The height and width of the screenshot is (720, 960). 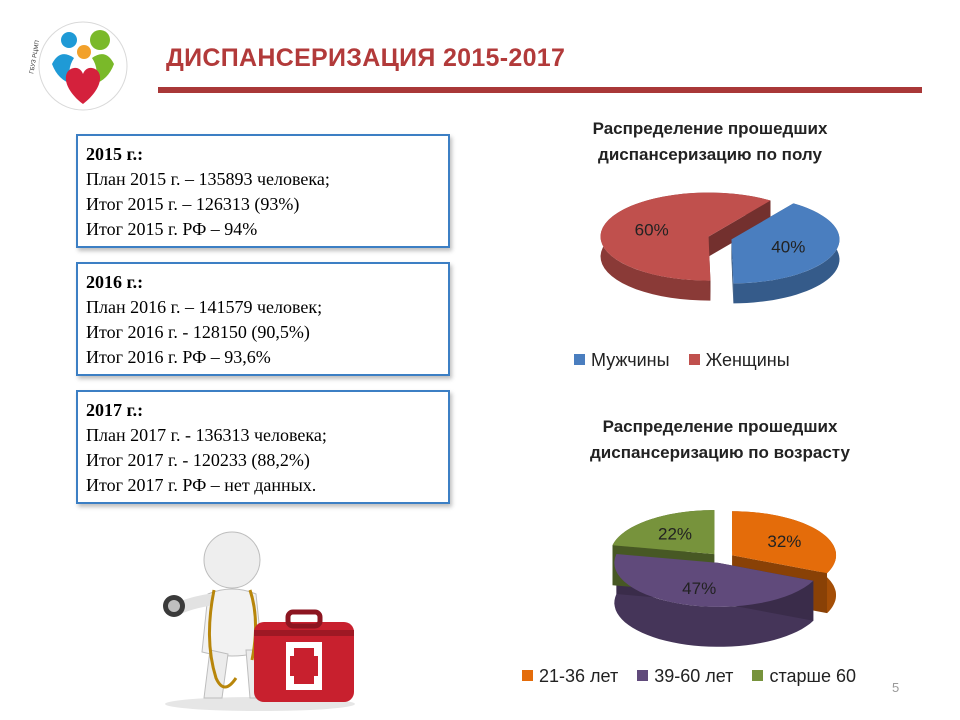 What do you see at coordinates (812, 676) in the screenshot?
I see `legend-label: старше 60` at bounding box center [812, 676].